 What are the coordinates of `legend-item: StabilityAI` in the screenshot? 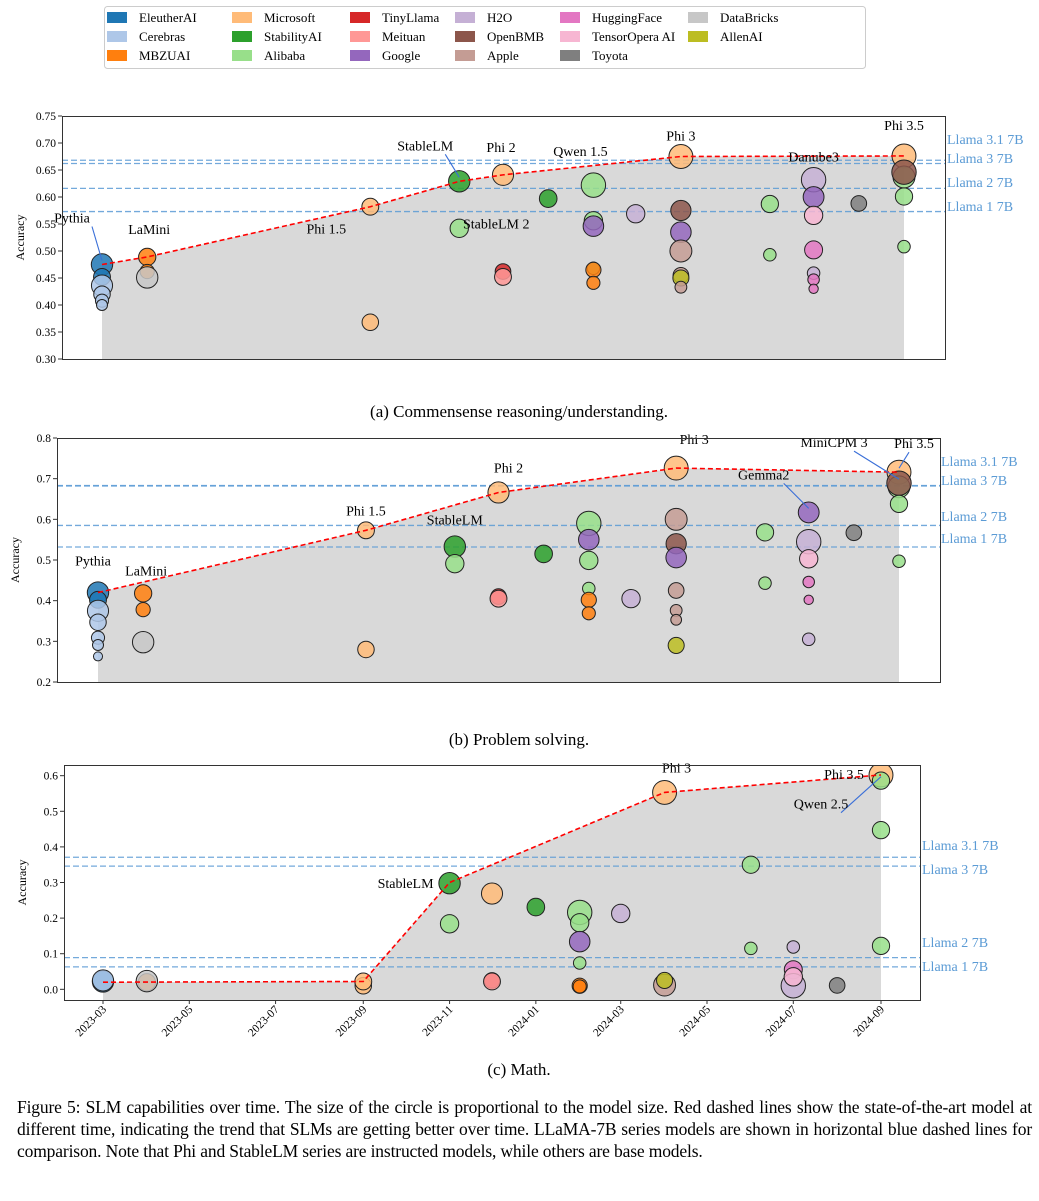 It's located at (277, 36).